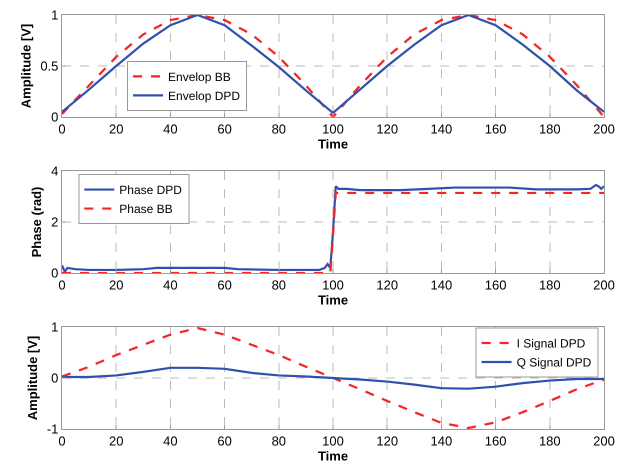 This screenshot has height=470, width=623. What do you see at coordinates (554, 363) in the screenshot?
I see `legend-label: Q Signal DPD` at bounding box center [554, 363].